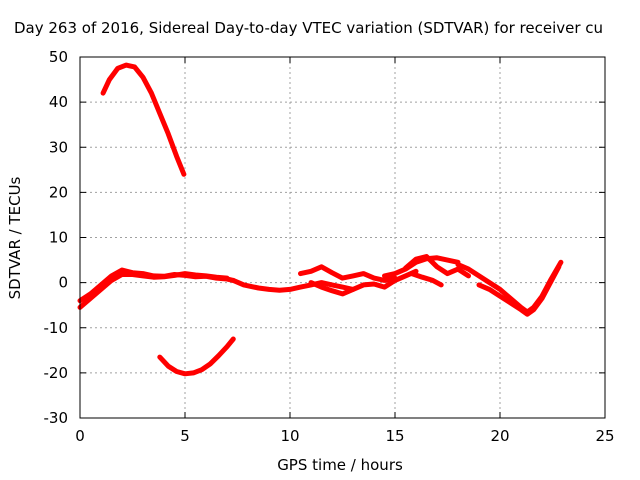 This screenshot has width=640, height=480. I want to click on series-line-hump-a, so click(421, 267).